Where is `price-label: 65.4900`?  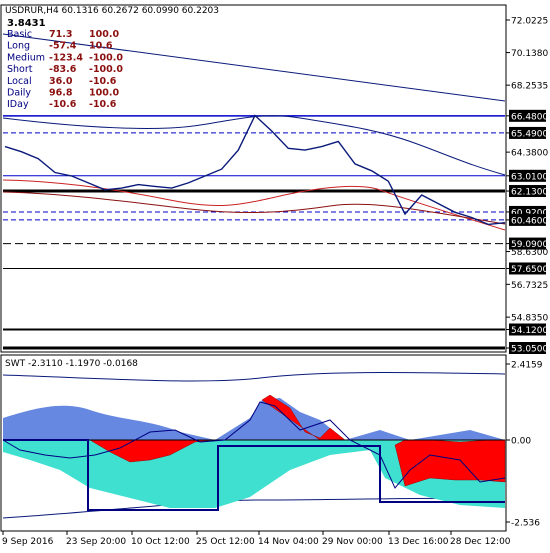
price-label: 65.4900 is located at coordinates (529, 134).